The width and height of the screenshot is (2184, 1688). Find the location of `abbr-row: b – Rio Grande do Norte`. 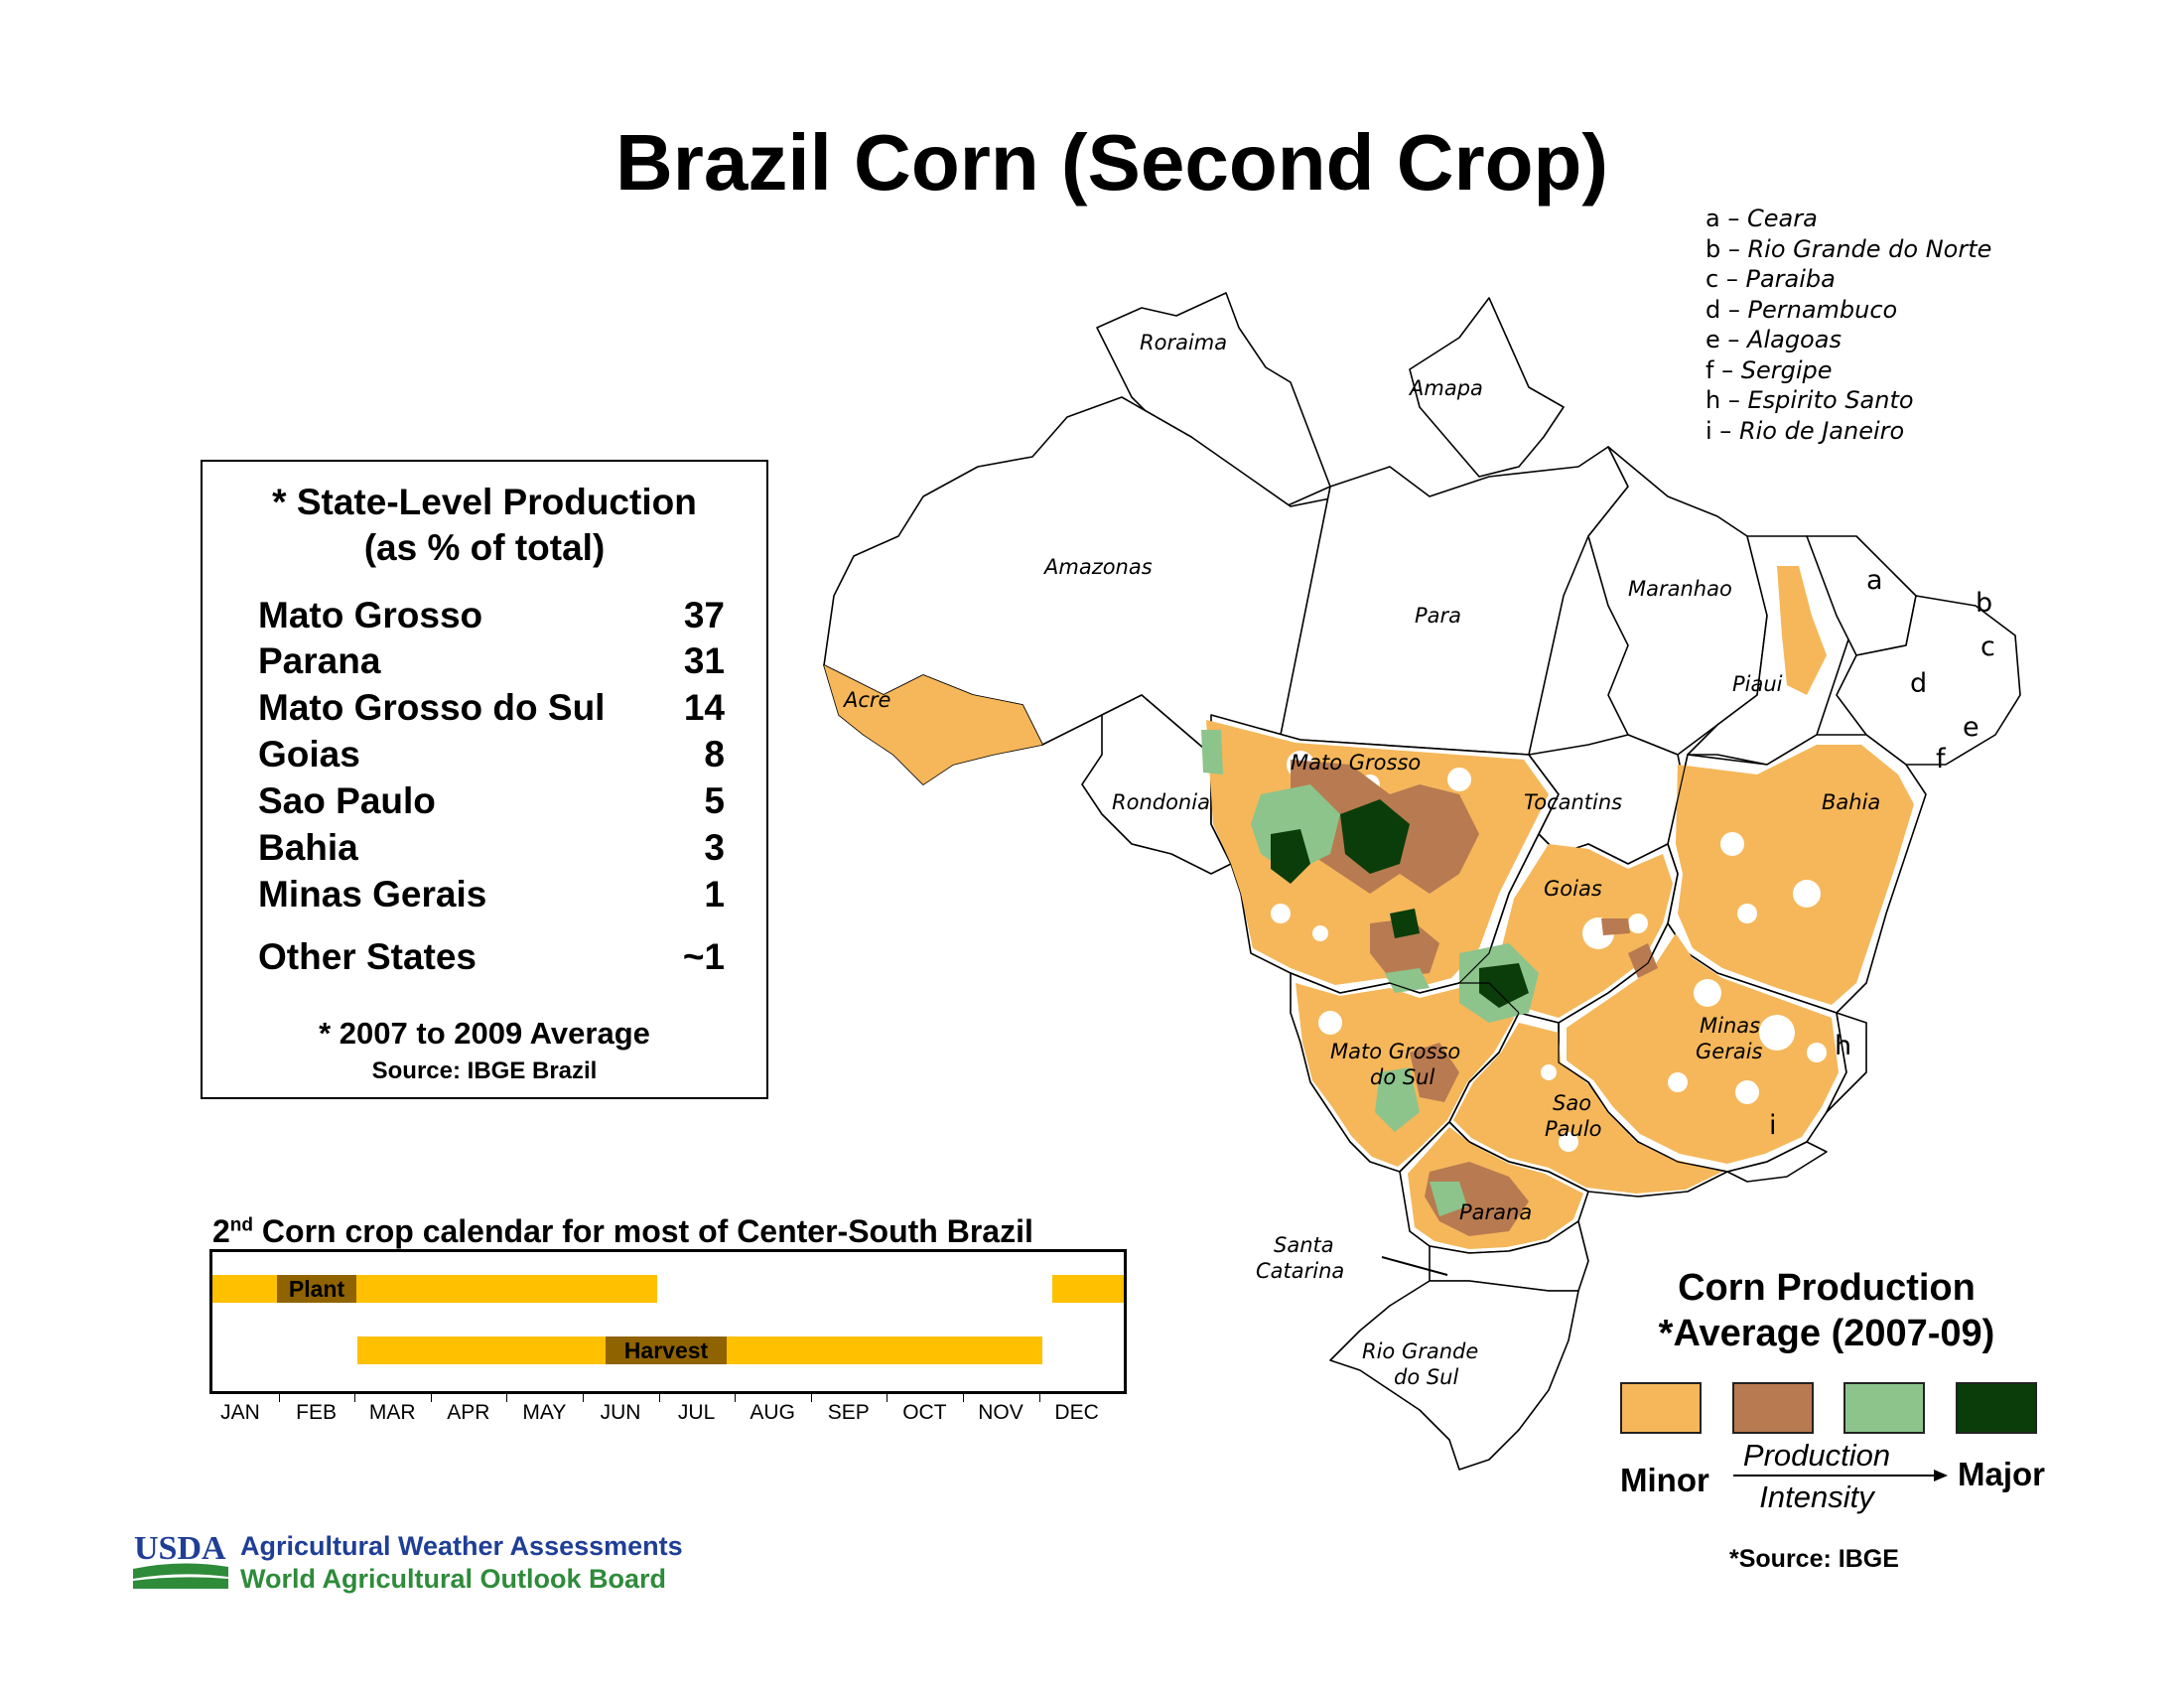

abbr-row: b – Rio Grande do Norte is located at coordinates (1849, 248).